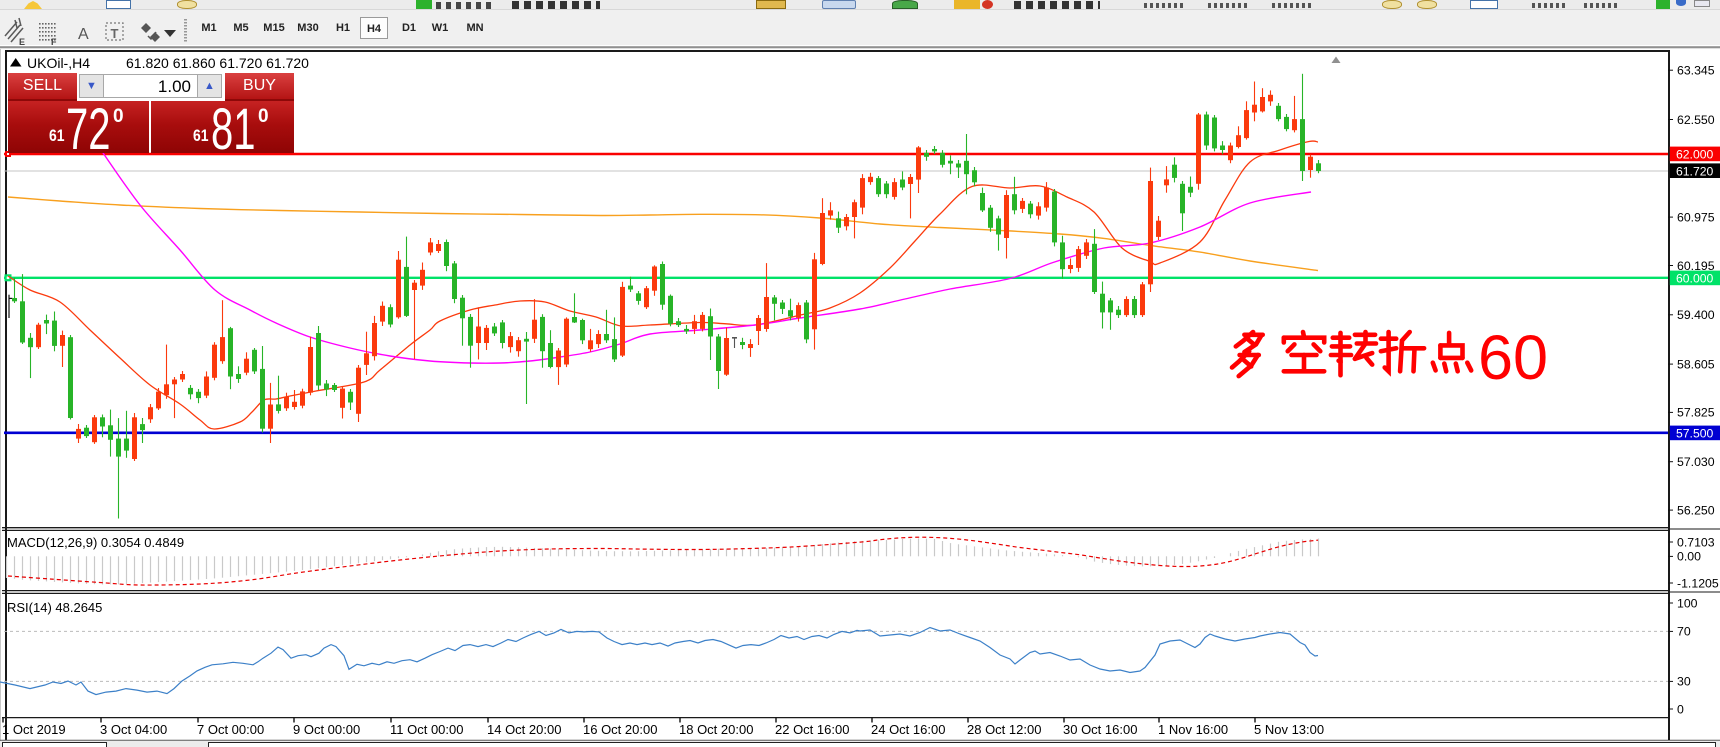  I want to click on svg-text: 60.195, so click(1696, 266).